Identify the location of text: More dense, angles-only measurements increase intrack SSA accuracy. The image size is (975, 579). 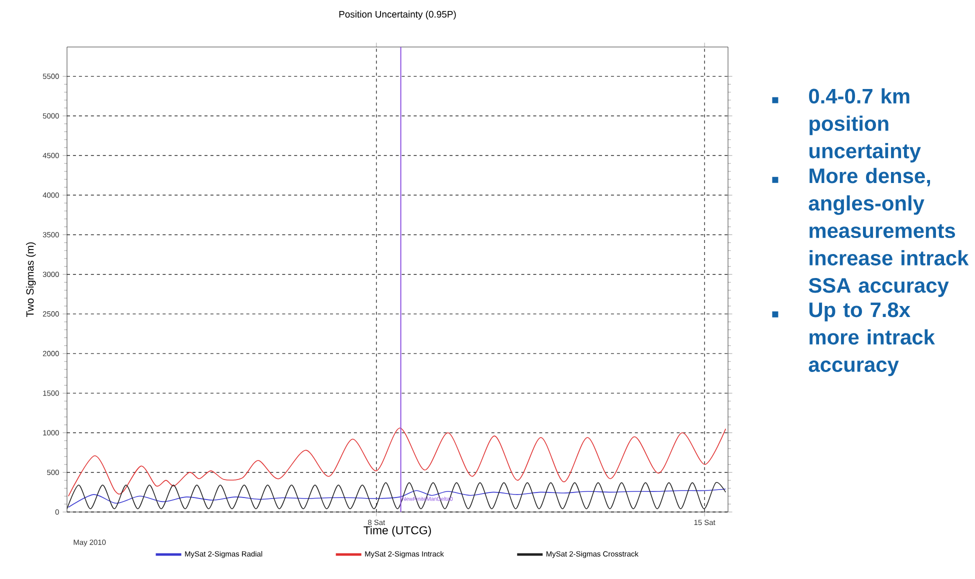
(888, 232).